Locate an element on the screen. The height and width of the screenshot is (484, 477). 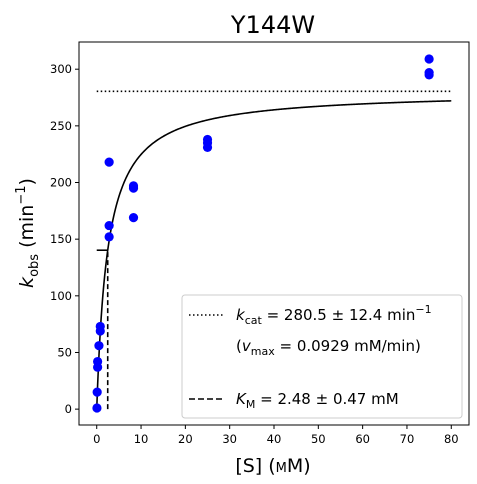
legend-vmax-label: (vmax = 0.0929 mM/min) is located at coordinates (328, 347).